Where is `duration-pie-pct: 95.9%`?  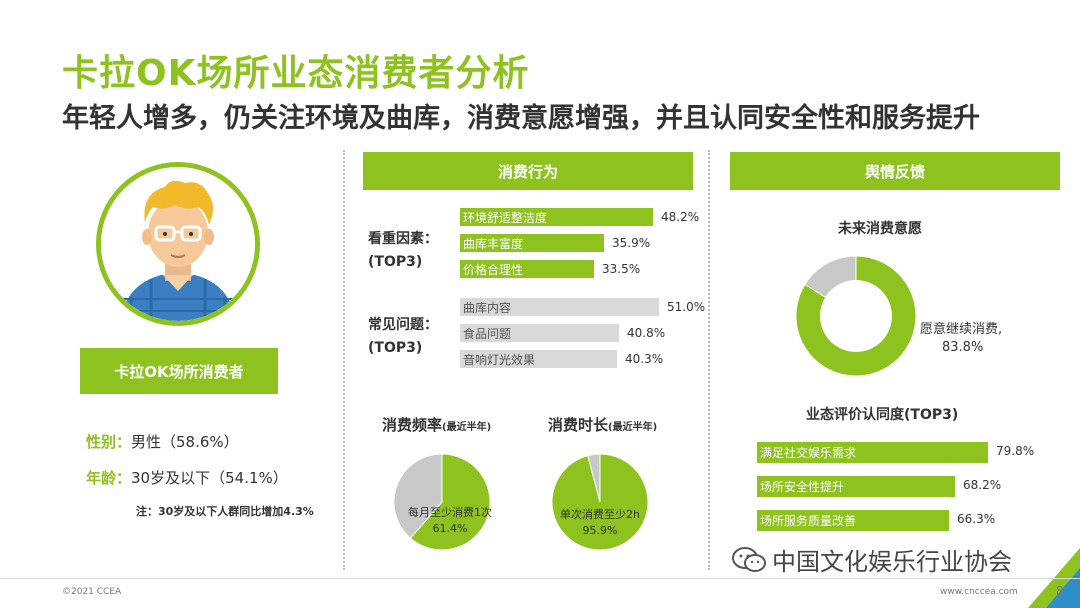 duration-pie-pct: 95.9% is located at coordinates (600, 530).